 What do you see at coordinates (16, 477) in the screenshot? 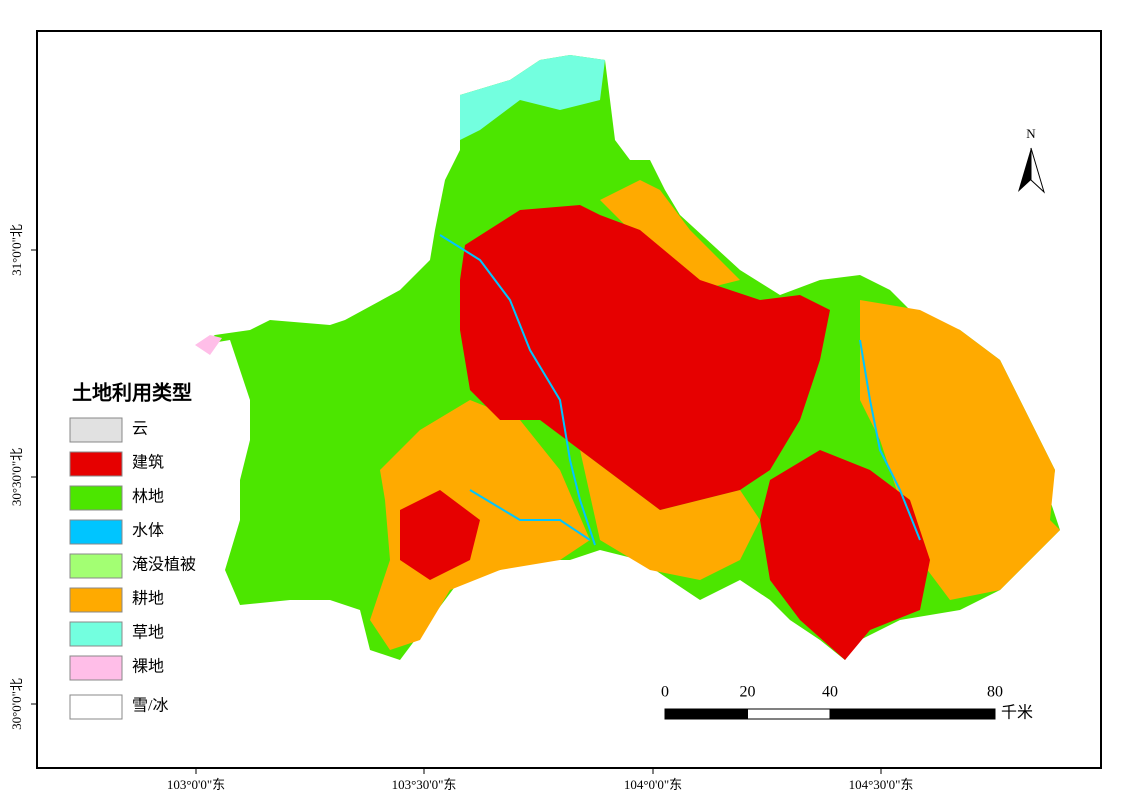
I see `y-tick-label: 30°30'0"北` at bounding box center [16, 477].